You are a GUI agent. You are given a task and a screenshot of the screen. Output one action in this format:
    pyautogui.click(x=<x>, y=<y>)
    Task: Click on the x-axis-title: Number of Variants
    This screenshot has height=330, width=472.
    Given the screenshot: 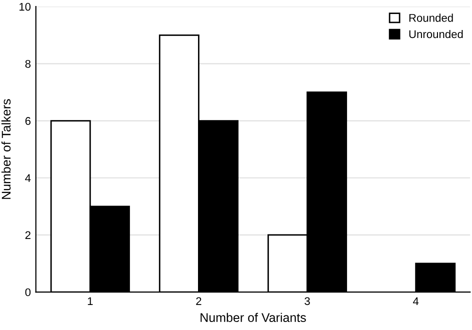 What is the action you would take?
    pyautogui.click(x=253, y=317)
    